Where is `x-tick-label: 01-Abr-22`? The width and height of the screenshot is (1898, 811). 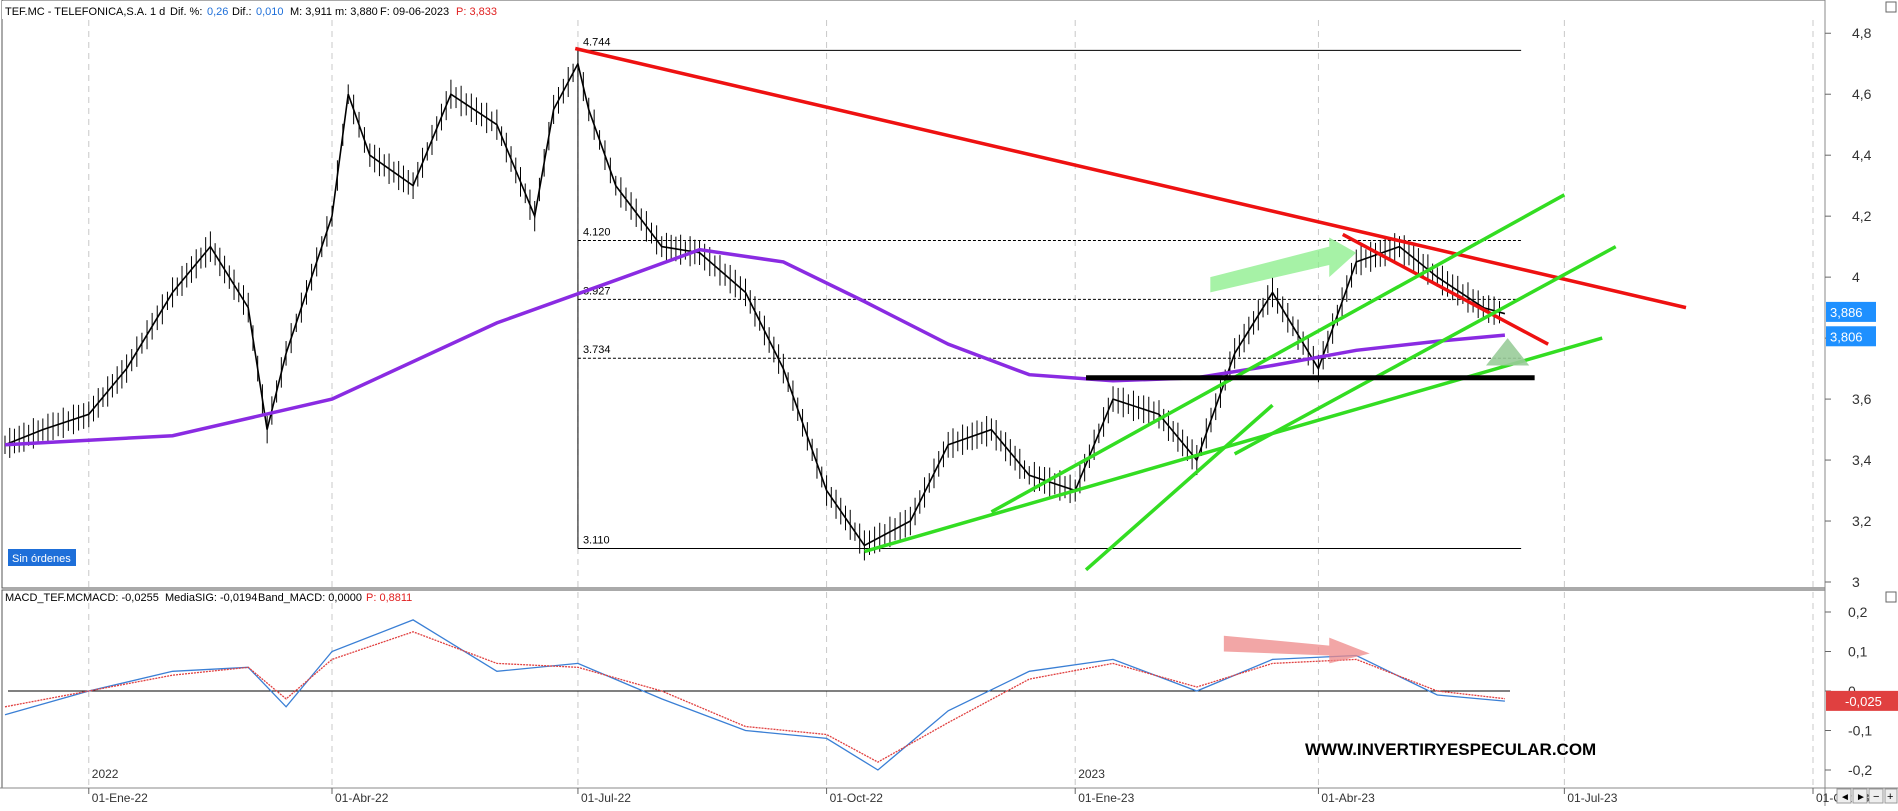
x-tick-label: 01-Abr-22 is located at coordinates (362, 798).